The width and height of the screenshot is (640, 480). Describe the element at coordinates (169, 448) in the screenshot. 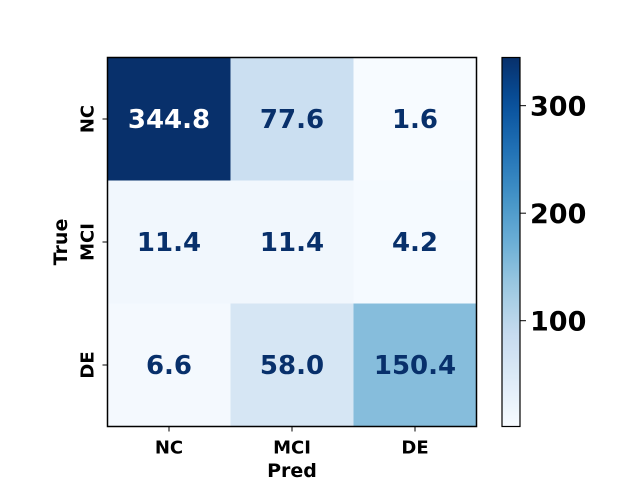

I see `x-tick-label: NC` at that location.